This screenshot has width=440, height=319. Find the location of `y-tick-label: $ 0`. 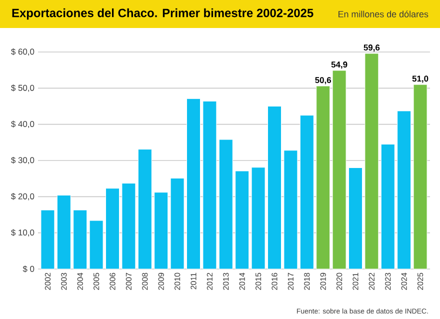

y-tick-label: $ 0 is located at coordinates (28, 269).